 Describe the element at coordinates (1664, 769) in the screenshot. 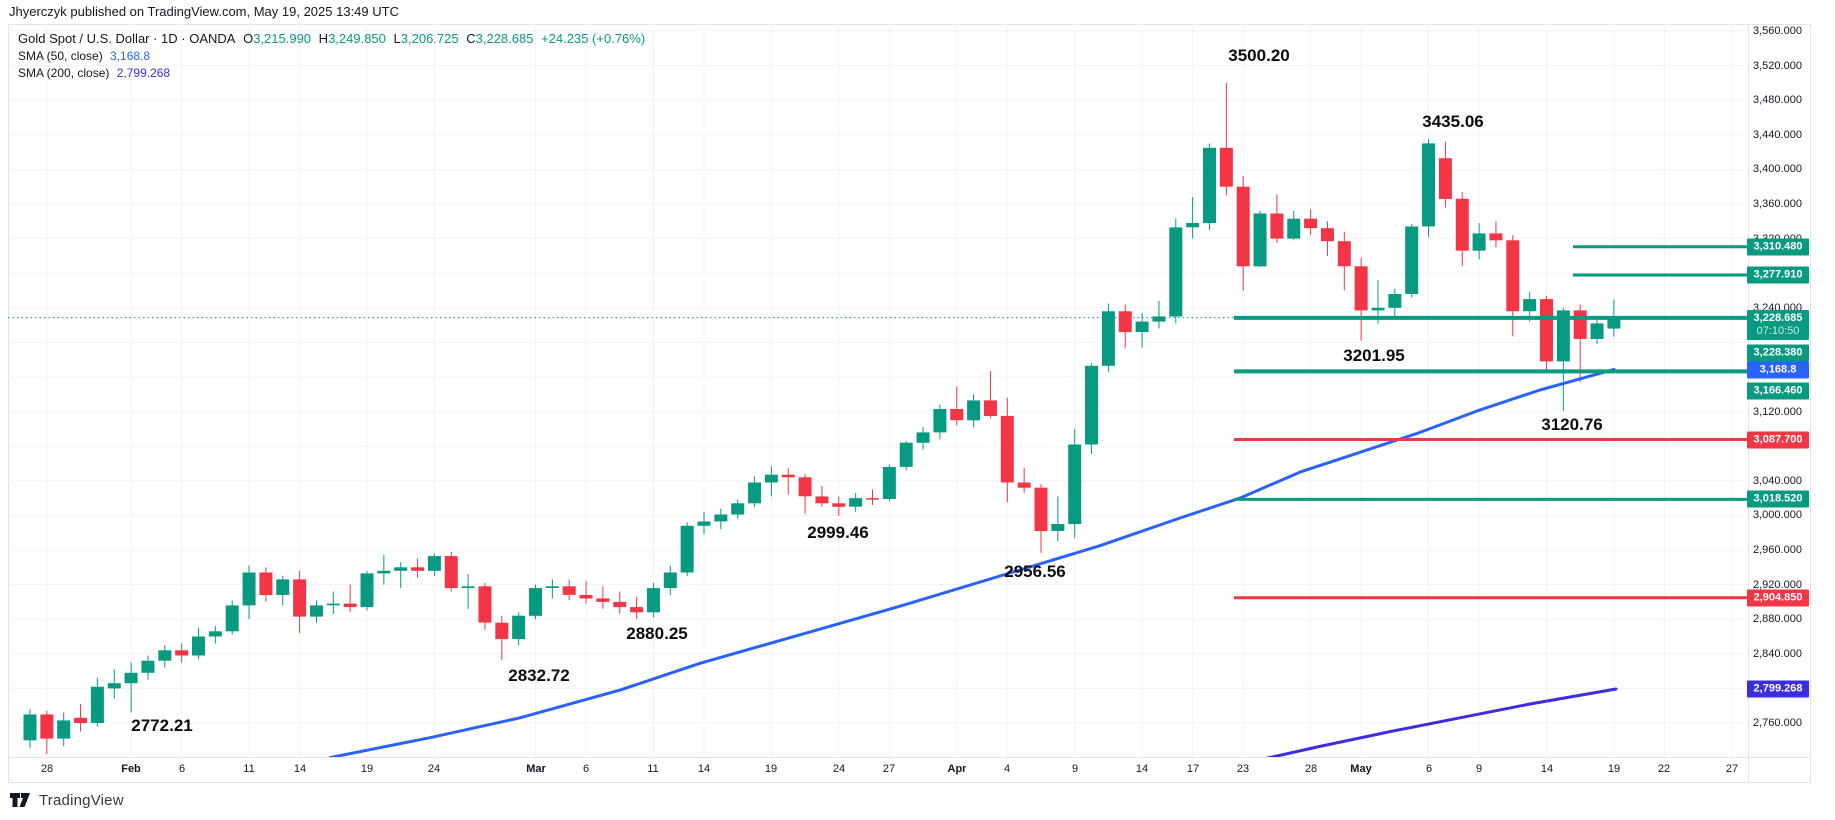

I see `x-axis-label: 22` at that location.